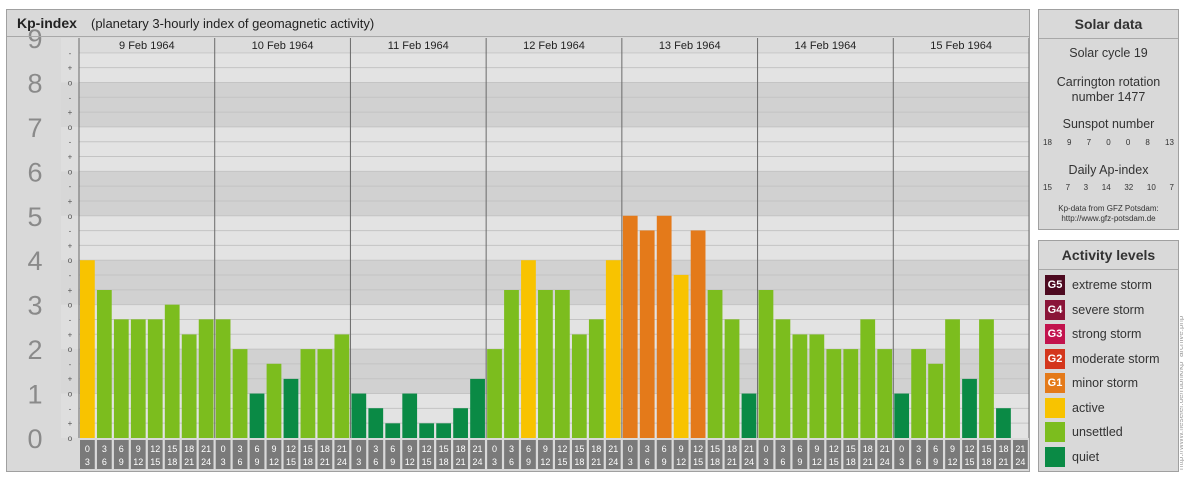 The height and width of the screenshot is (480, 1184). I want to click on ap-value-6: 7, so click(1171, 187).